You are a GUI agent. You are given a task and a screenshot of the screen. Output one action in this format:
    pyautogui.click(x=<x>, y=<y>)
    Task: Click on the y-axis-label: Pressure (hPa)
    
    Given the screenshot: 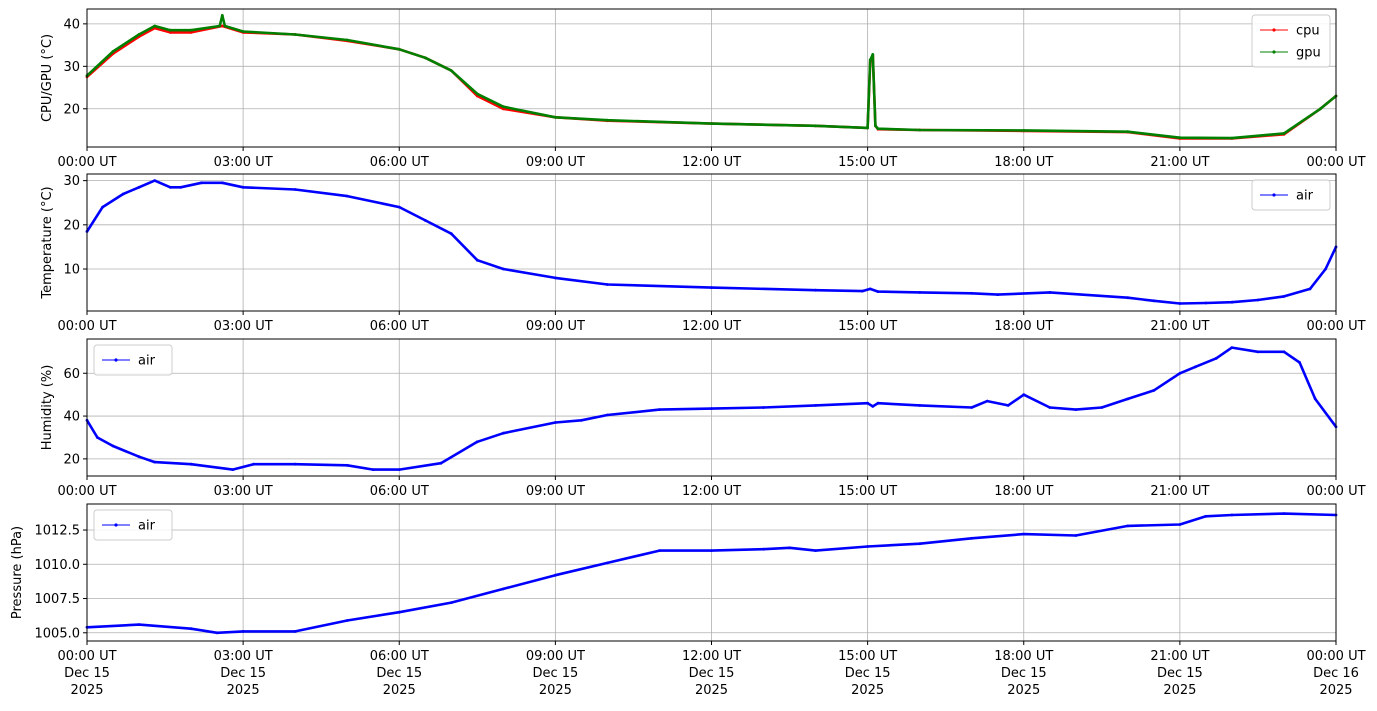 What is the action you would take?
    pyautogui.click(x=17, y=572)
    